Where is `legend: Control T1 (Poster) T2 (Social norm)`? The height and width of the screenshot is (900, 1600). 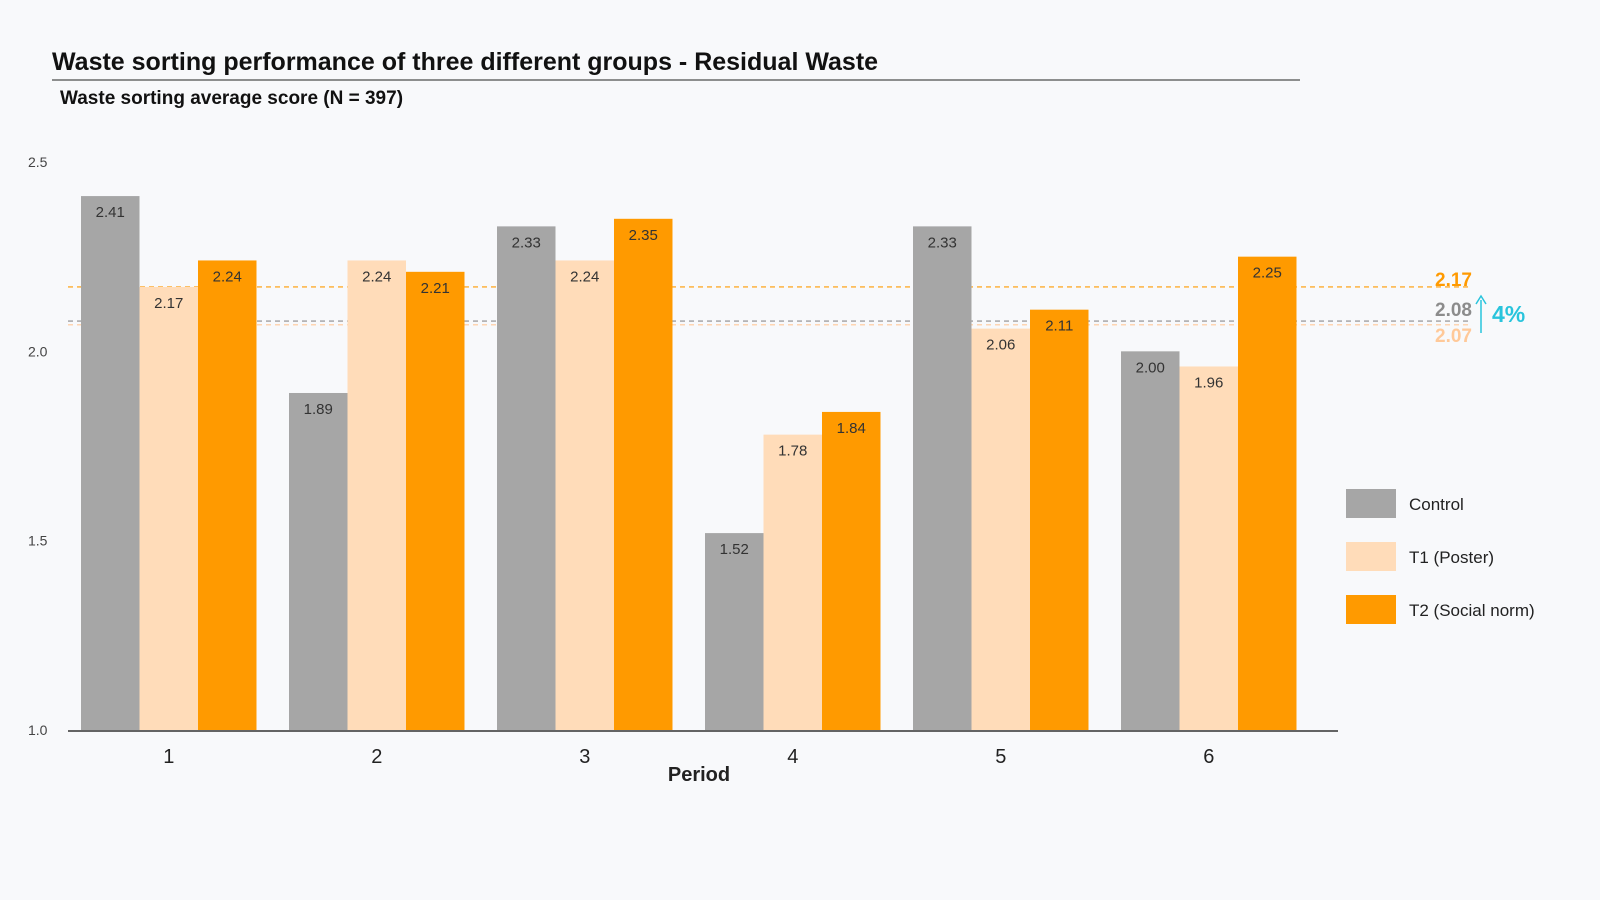 legend: Control T1 (Poster) T2 (Social norm) is located at coordinates (1440, 556).